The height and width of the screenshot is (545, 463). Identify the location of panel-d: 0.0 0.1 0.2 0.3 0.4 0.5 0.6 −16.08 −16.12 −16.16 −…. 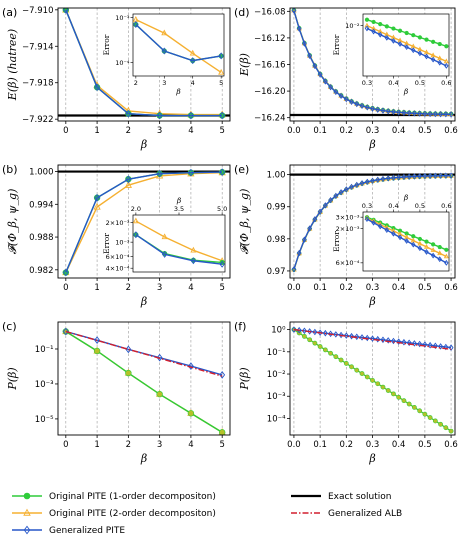
(346, 78).